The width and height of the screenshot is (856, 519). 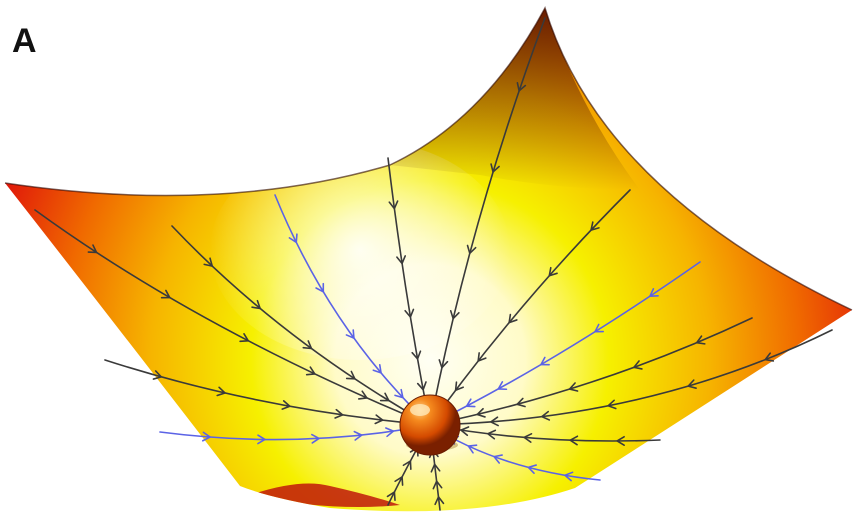 I want to click on trajectory-top-center, so click(x=409, y=291).